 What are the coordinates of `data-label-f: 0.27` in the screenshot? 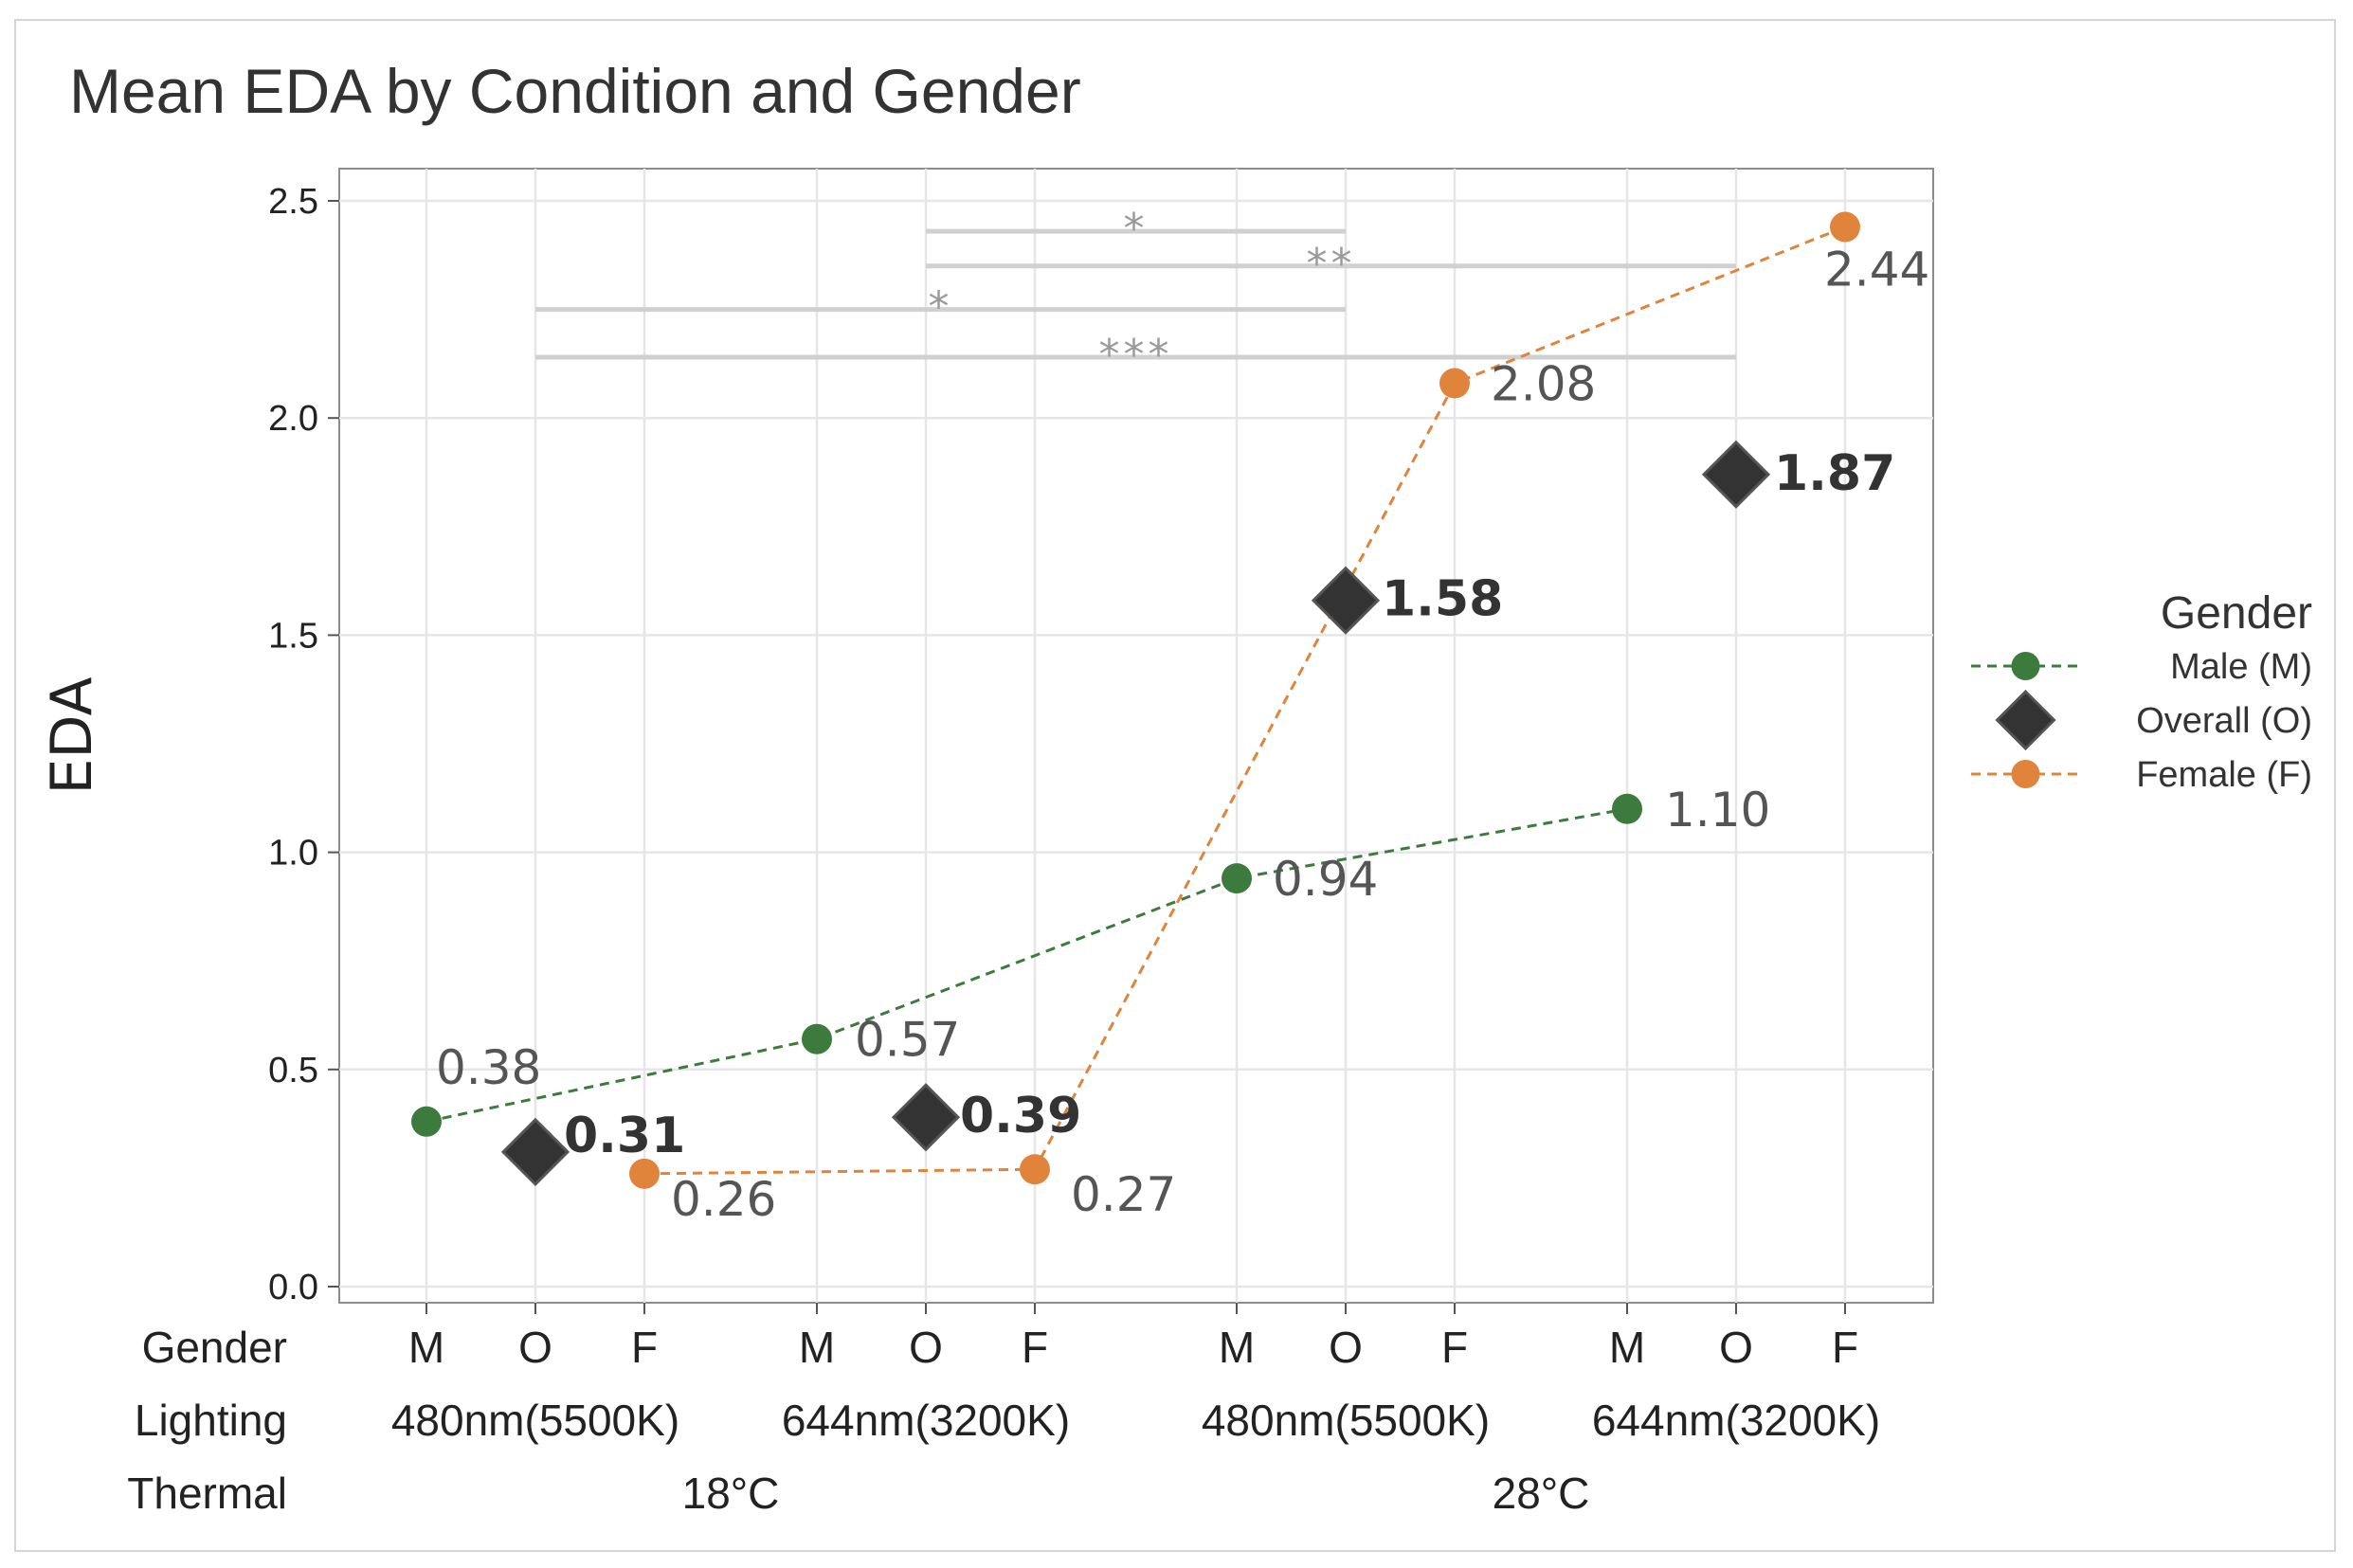 It's located at (1123, 1194).